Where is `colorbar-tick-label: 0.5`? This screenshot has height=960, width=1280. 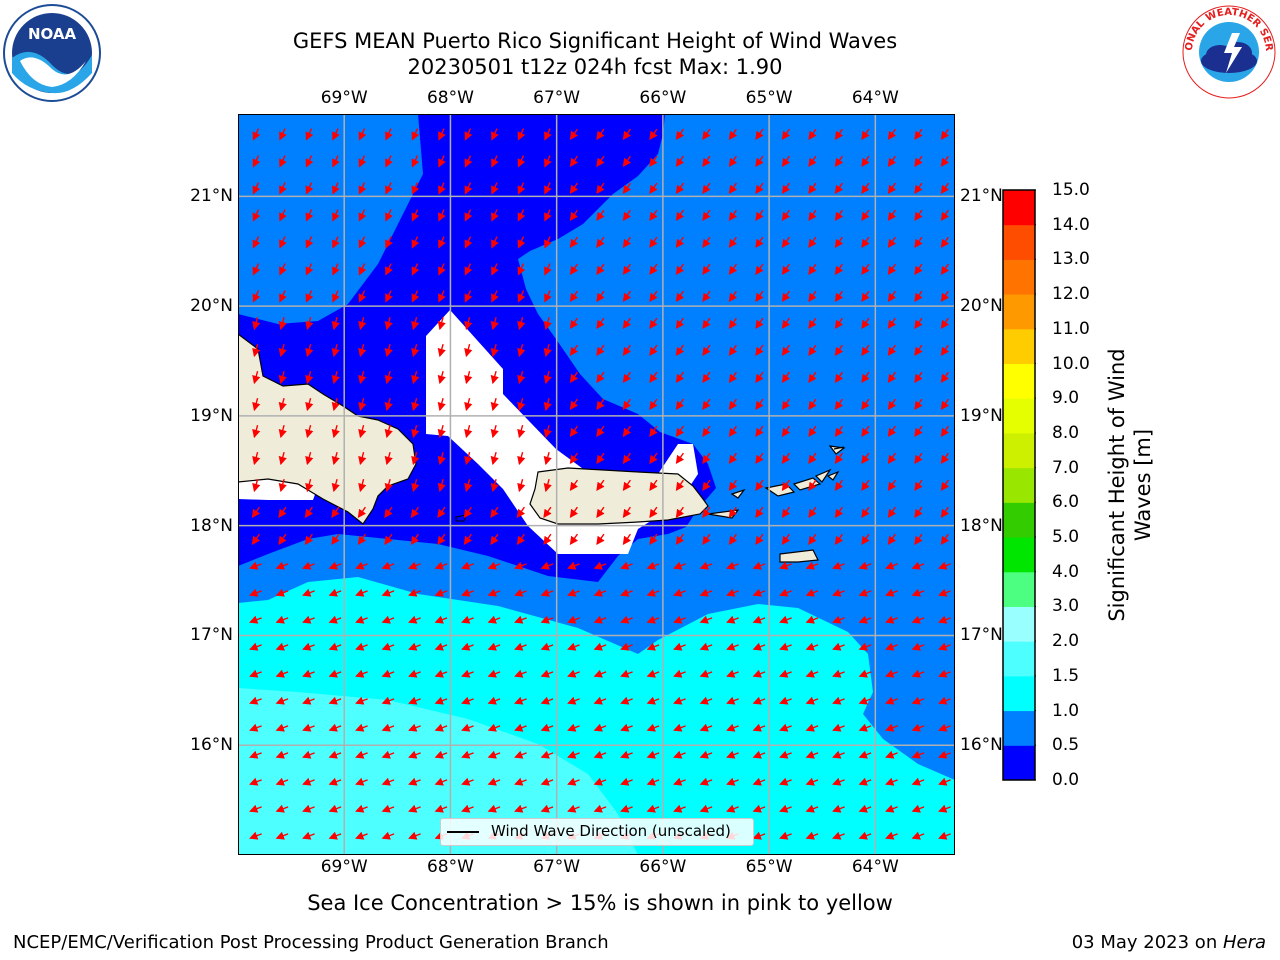
colorbar-tick-label: 0.5 is located at coordinates (1066, 745).